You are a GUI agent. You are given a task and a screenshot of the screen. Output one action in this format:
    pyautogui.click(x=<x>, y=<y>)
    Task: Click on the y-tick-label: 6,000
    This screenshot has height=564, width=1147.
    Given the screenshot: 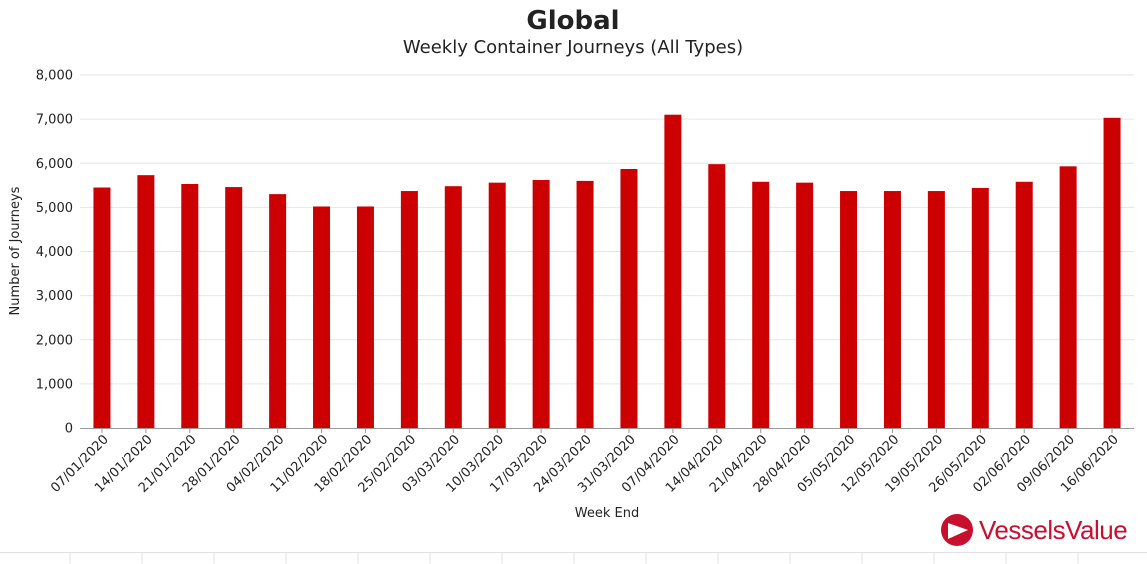 What is the action you would take?
    pyautogui.click(x=54, y=164)
    